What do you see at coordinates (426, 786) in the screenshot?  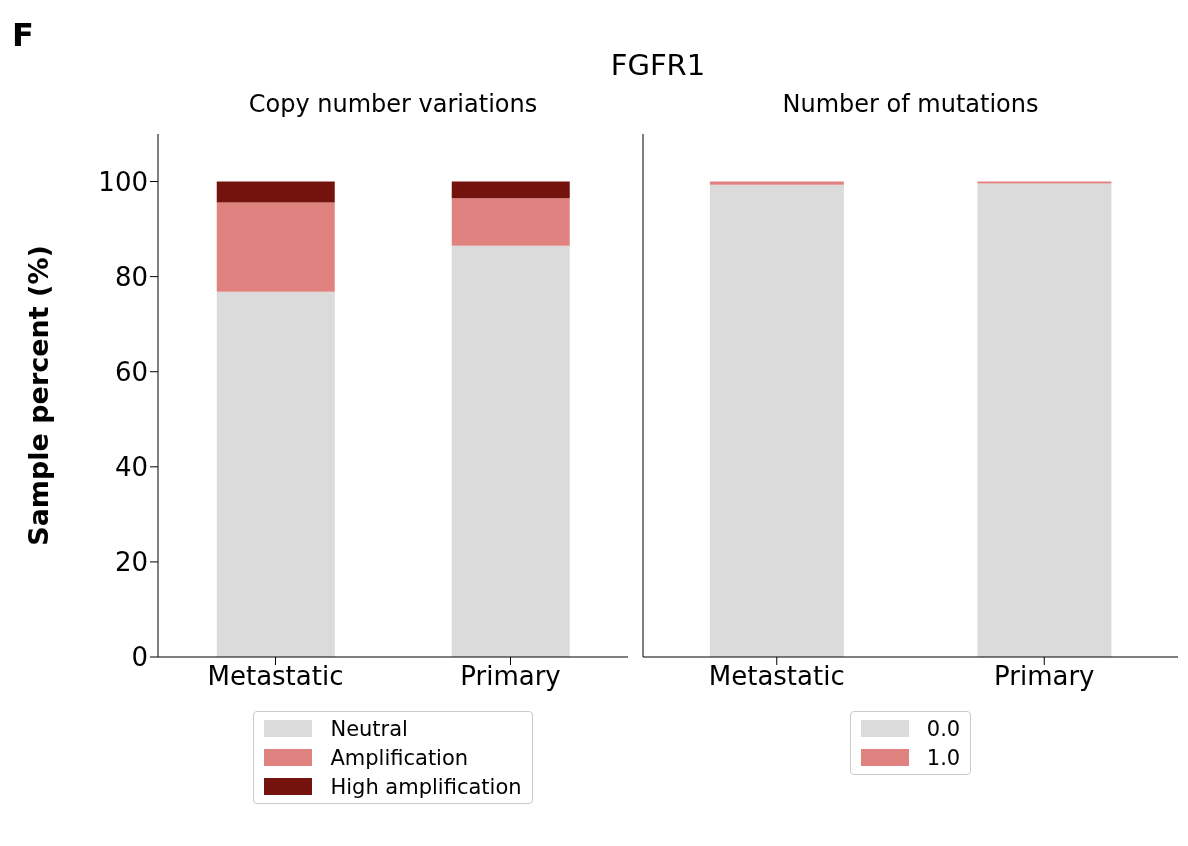 I see `legend-label: High amplification` at bounding box center [426, 786].